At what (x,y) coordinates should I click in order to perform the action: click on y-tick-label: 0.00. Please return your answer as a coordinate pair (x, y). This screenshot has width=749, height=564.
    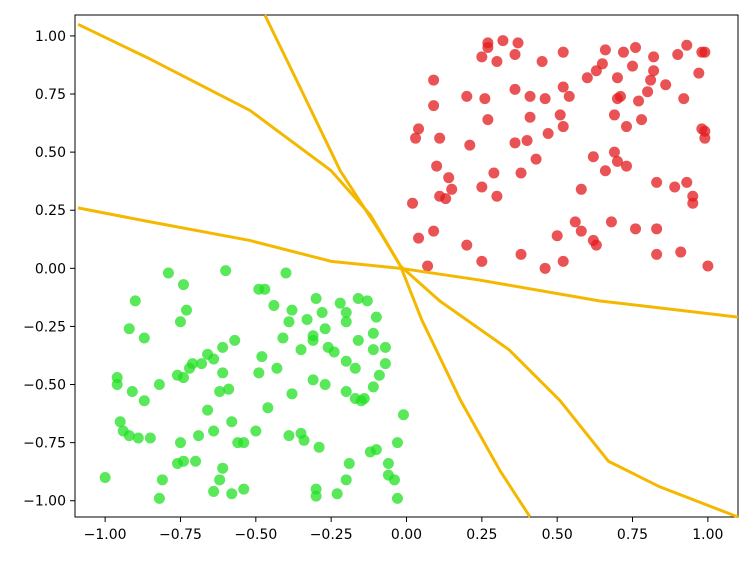
    Looking at the image, I should click on (50, 269).